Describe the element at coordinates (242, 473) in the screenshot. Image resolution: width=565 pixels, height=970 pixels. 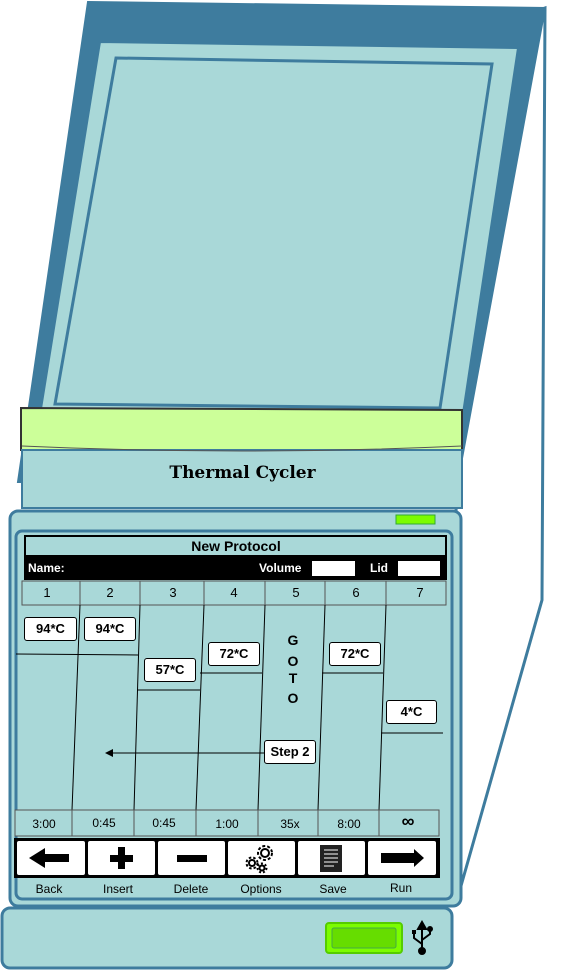
I see `brand-label: Thermal Cycler` at that location.